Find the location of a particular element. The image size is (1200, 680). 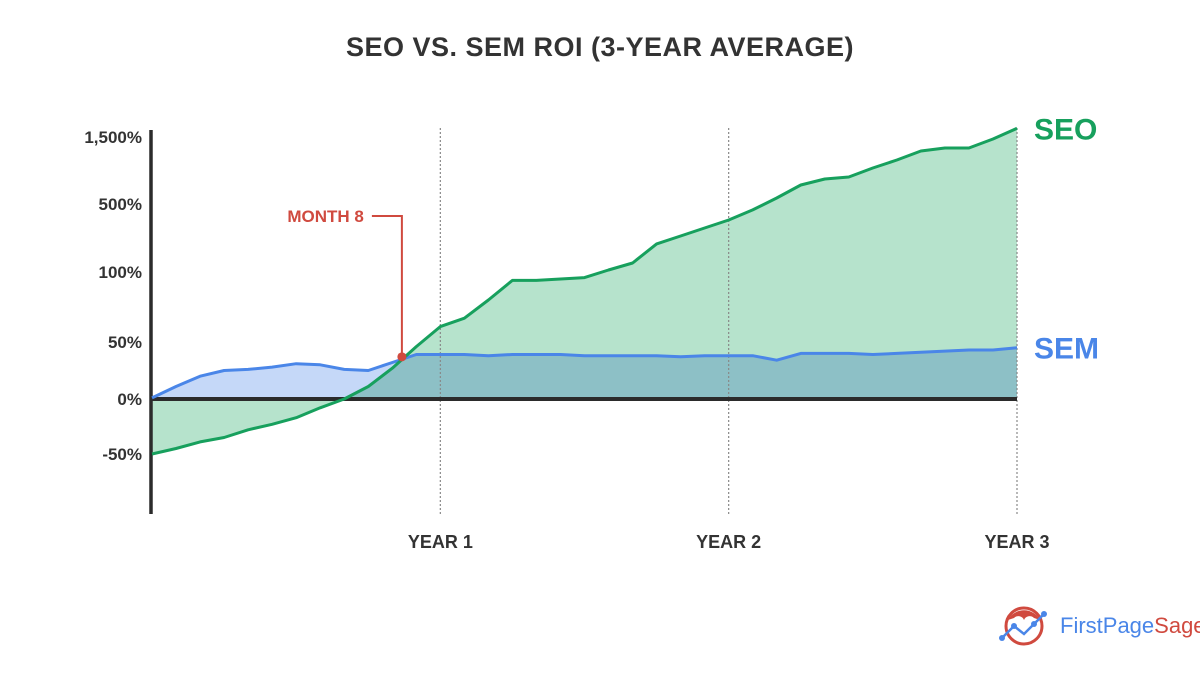

firstpagesage-logo: FirstPageSage is located at coordinates (1099, 626).